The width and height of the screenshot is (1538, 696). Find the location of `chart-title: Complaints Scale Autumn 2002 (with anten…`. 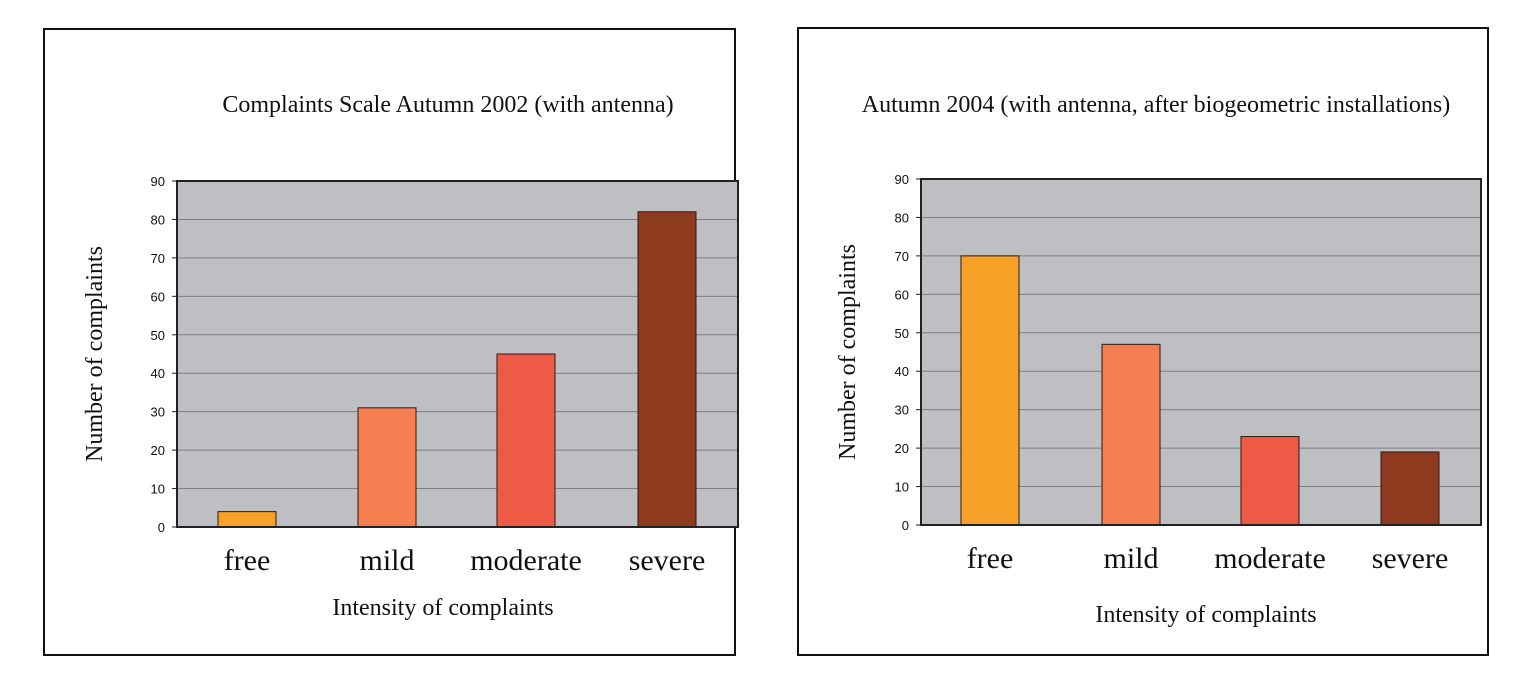

chart-title: Complaints Scale Autumn 2002 (with anten… is located at coordinates (447, 105).